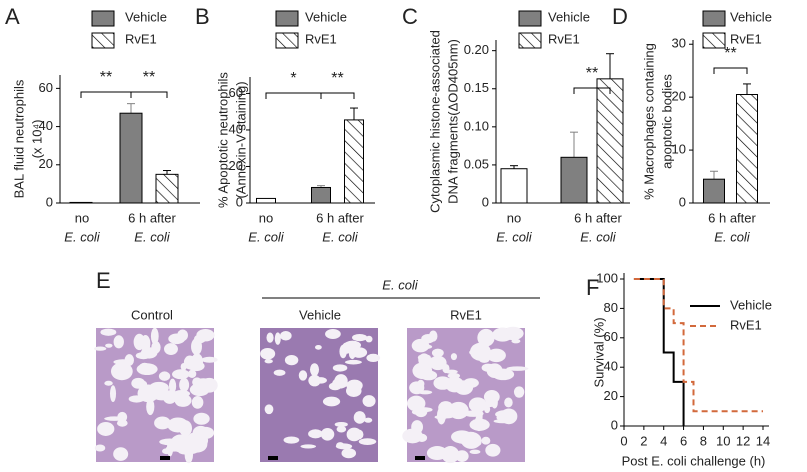 The width and height of the screenshot is (807, 472). What do you see at coordinates (12, 16) in the screenshot?
I see `panel-label: A` at bounding box center [12, 16].